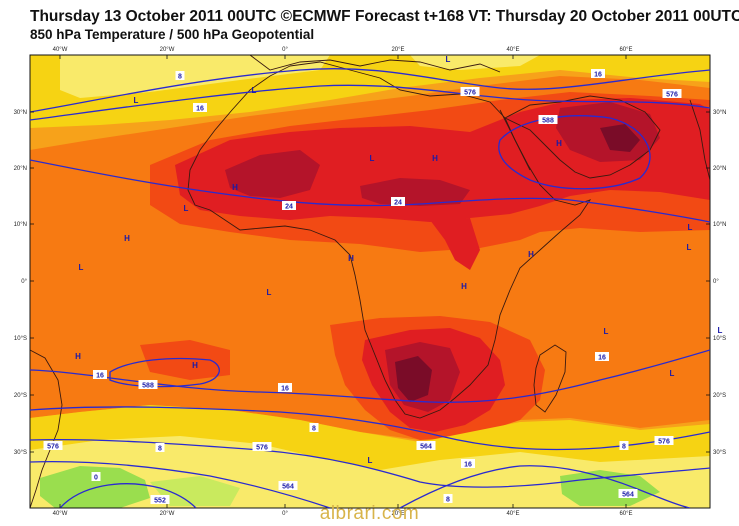 This screenshot has height=526, width=739. Describe the element at coordinates (550, 378) in the screenshot. I see `madagascar-coast` at that location.